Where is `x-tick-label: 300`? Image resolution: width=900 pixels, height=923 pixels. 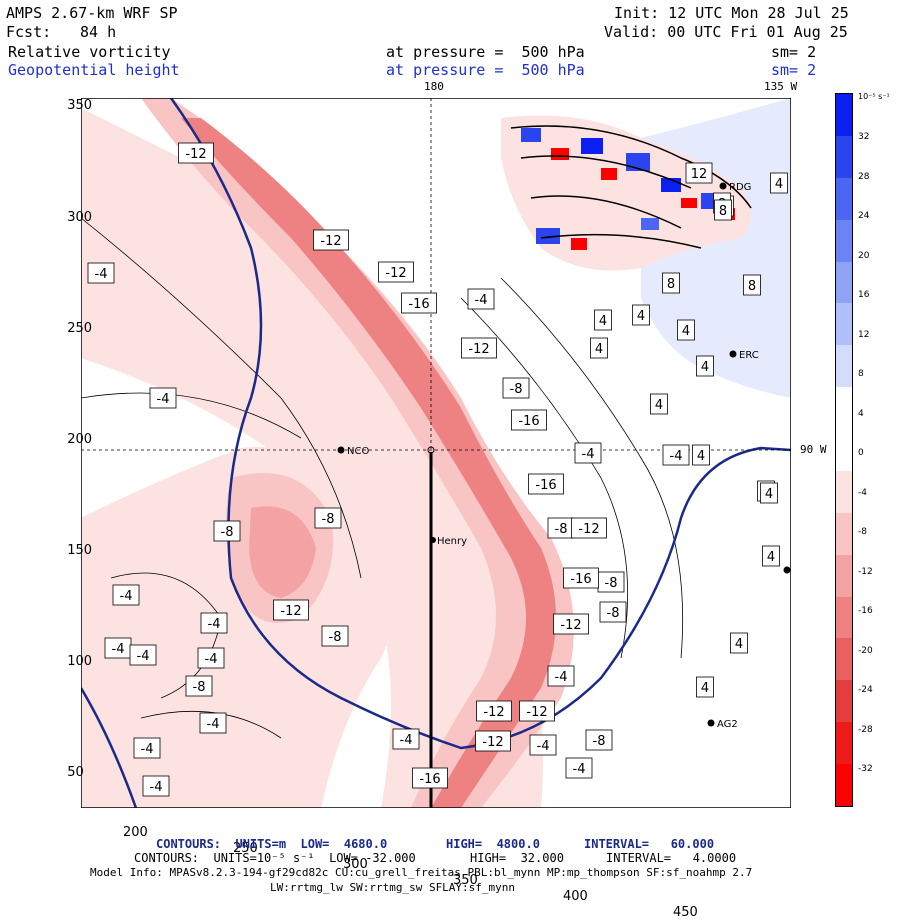 x-tick-label: 300 is located at coordinates (355, 864).